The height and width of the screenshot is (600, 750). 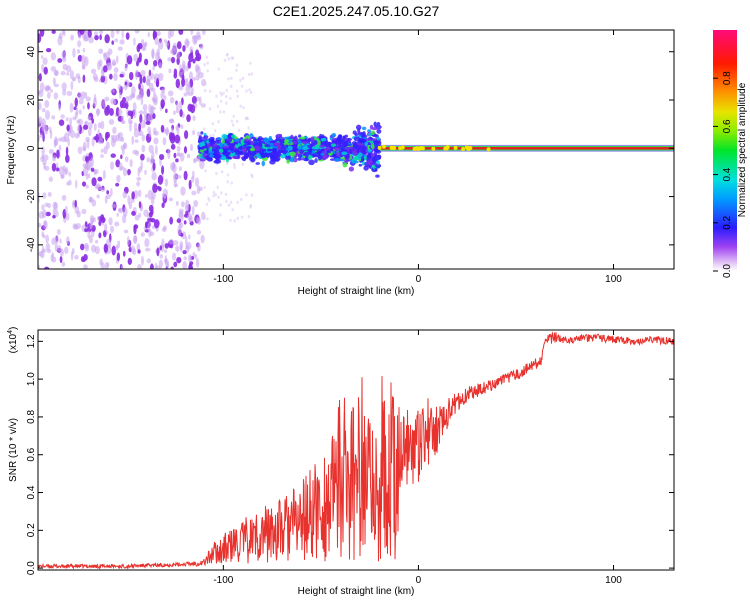 I want to click on y-tick-label: 0, so click(x=31, y=148).